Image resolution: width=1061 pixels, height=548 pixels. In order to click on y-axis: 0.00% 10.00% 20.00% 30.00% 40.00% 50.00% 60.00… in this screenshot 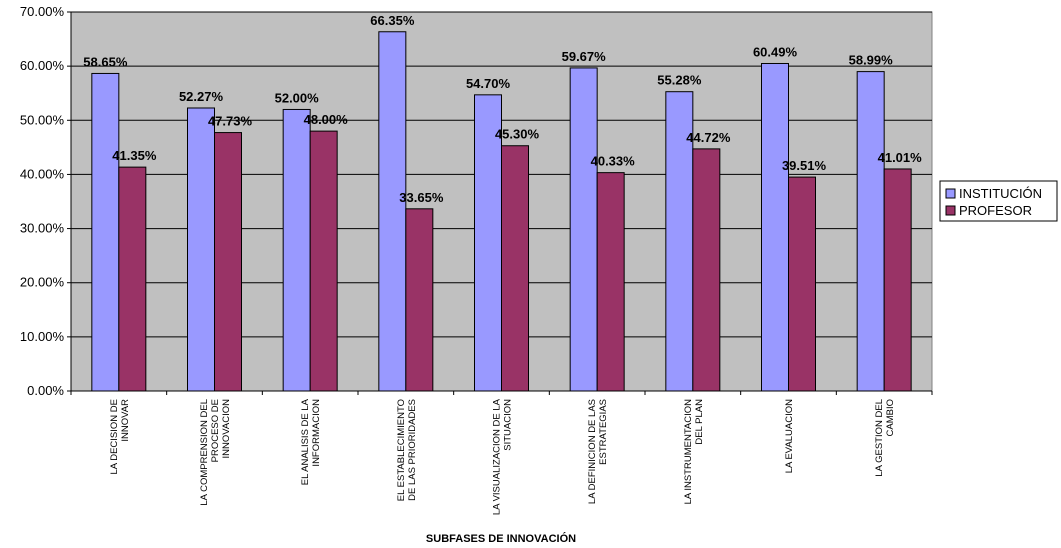, I will do `click(46, 201)`.